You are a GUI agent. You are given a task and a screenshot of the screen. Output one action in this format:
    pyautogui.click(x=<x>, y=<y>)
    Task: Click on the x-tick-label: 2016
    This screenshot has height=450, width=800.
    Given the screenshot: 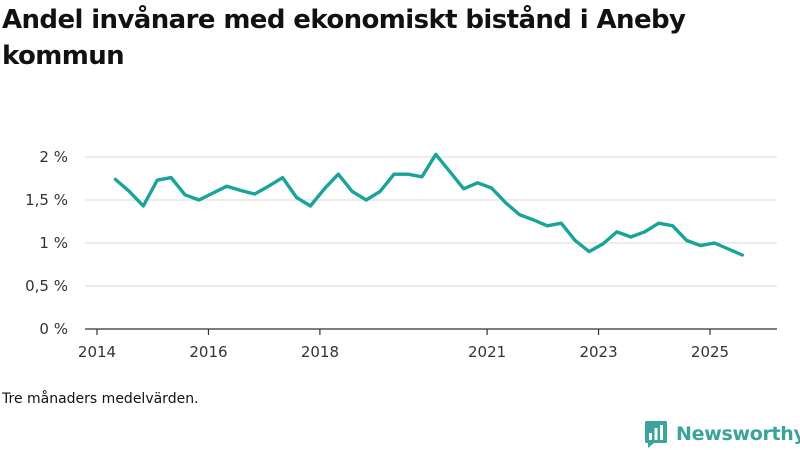 What is the action you would take?
    pyautogui.click(x=208, y=352)
    